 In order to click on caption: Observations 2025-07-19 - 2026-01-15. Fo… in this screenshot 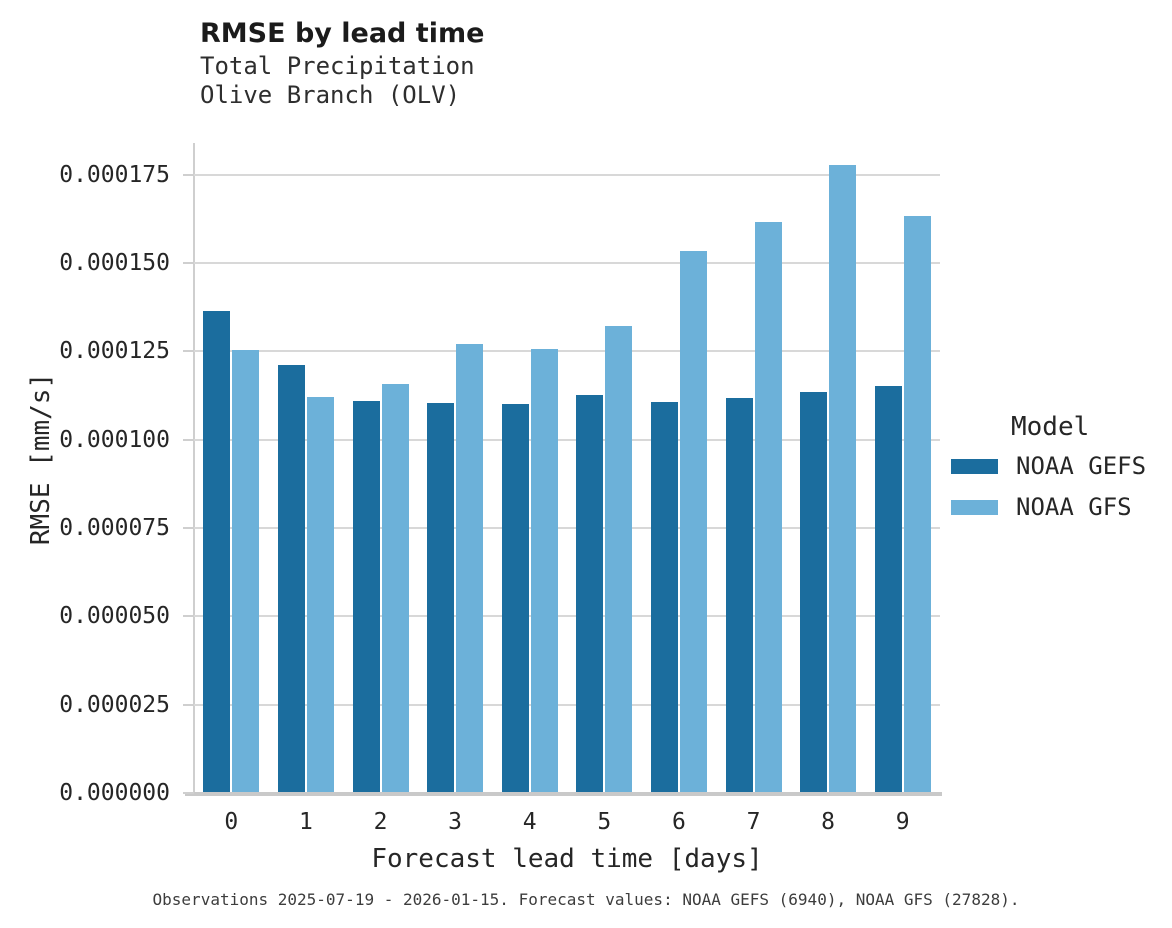, I will do `click(586, 899)`.